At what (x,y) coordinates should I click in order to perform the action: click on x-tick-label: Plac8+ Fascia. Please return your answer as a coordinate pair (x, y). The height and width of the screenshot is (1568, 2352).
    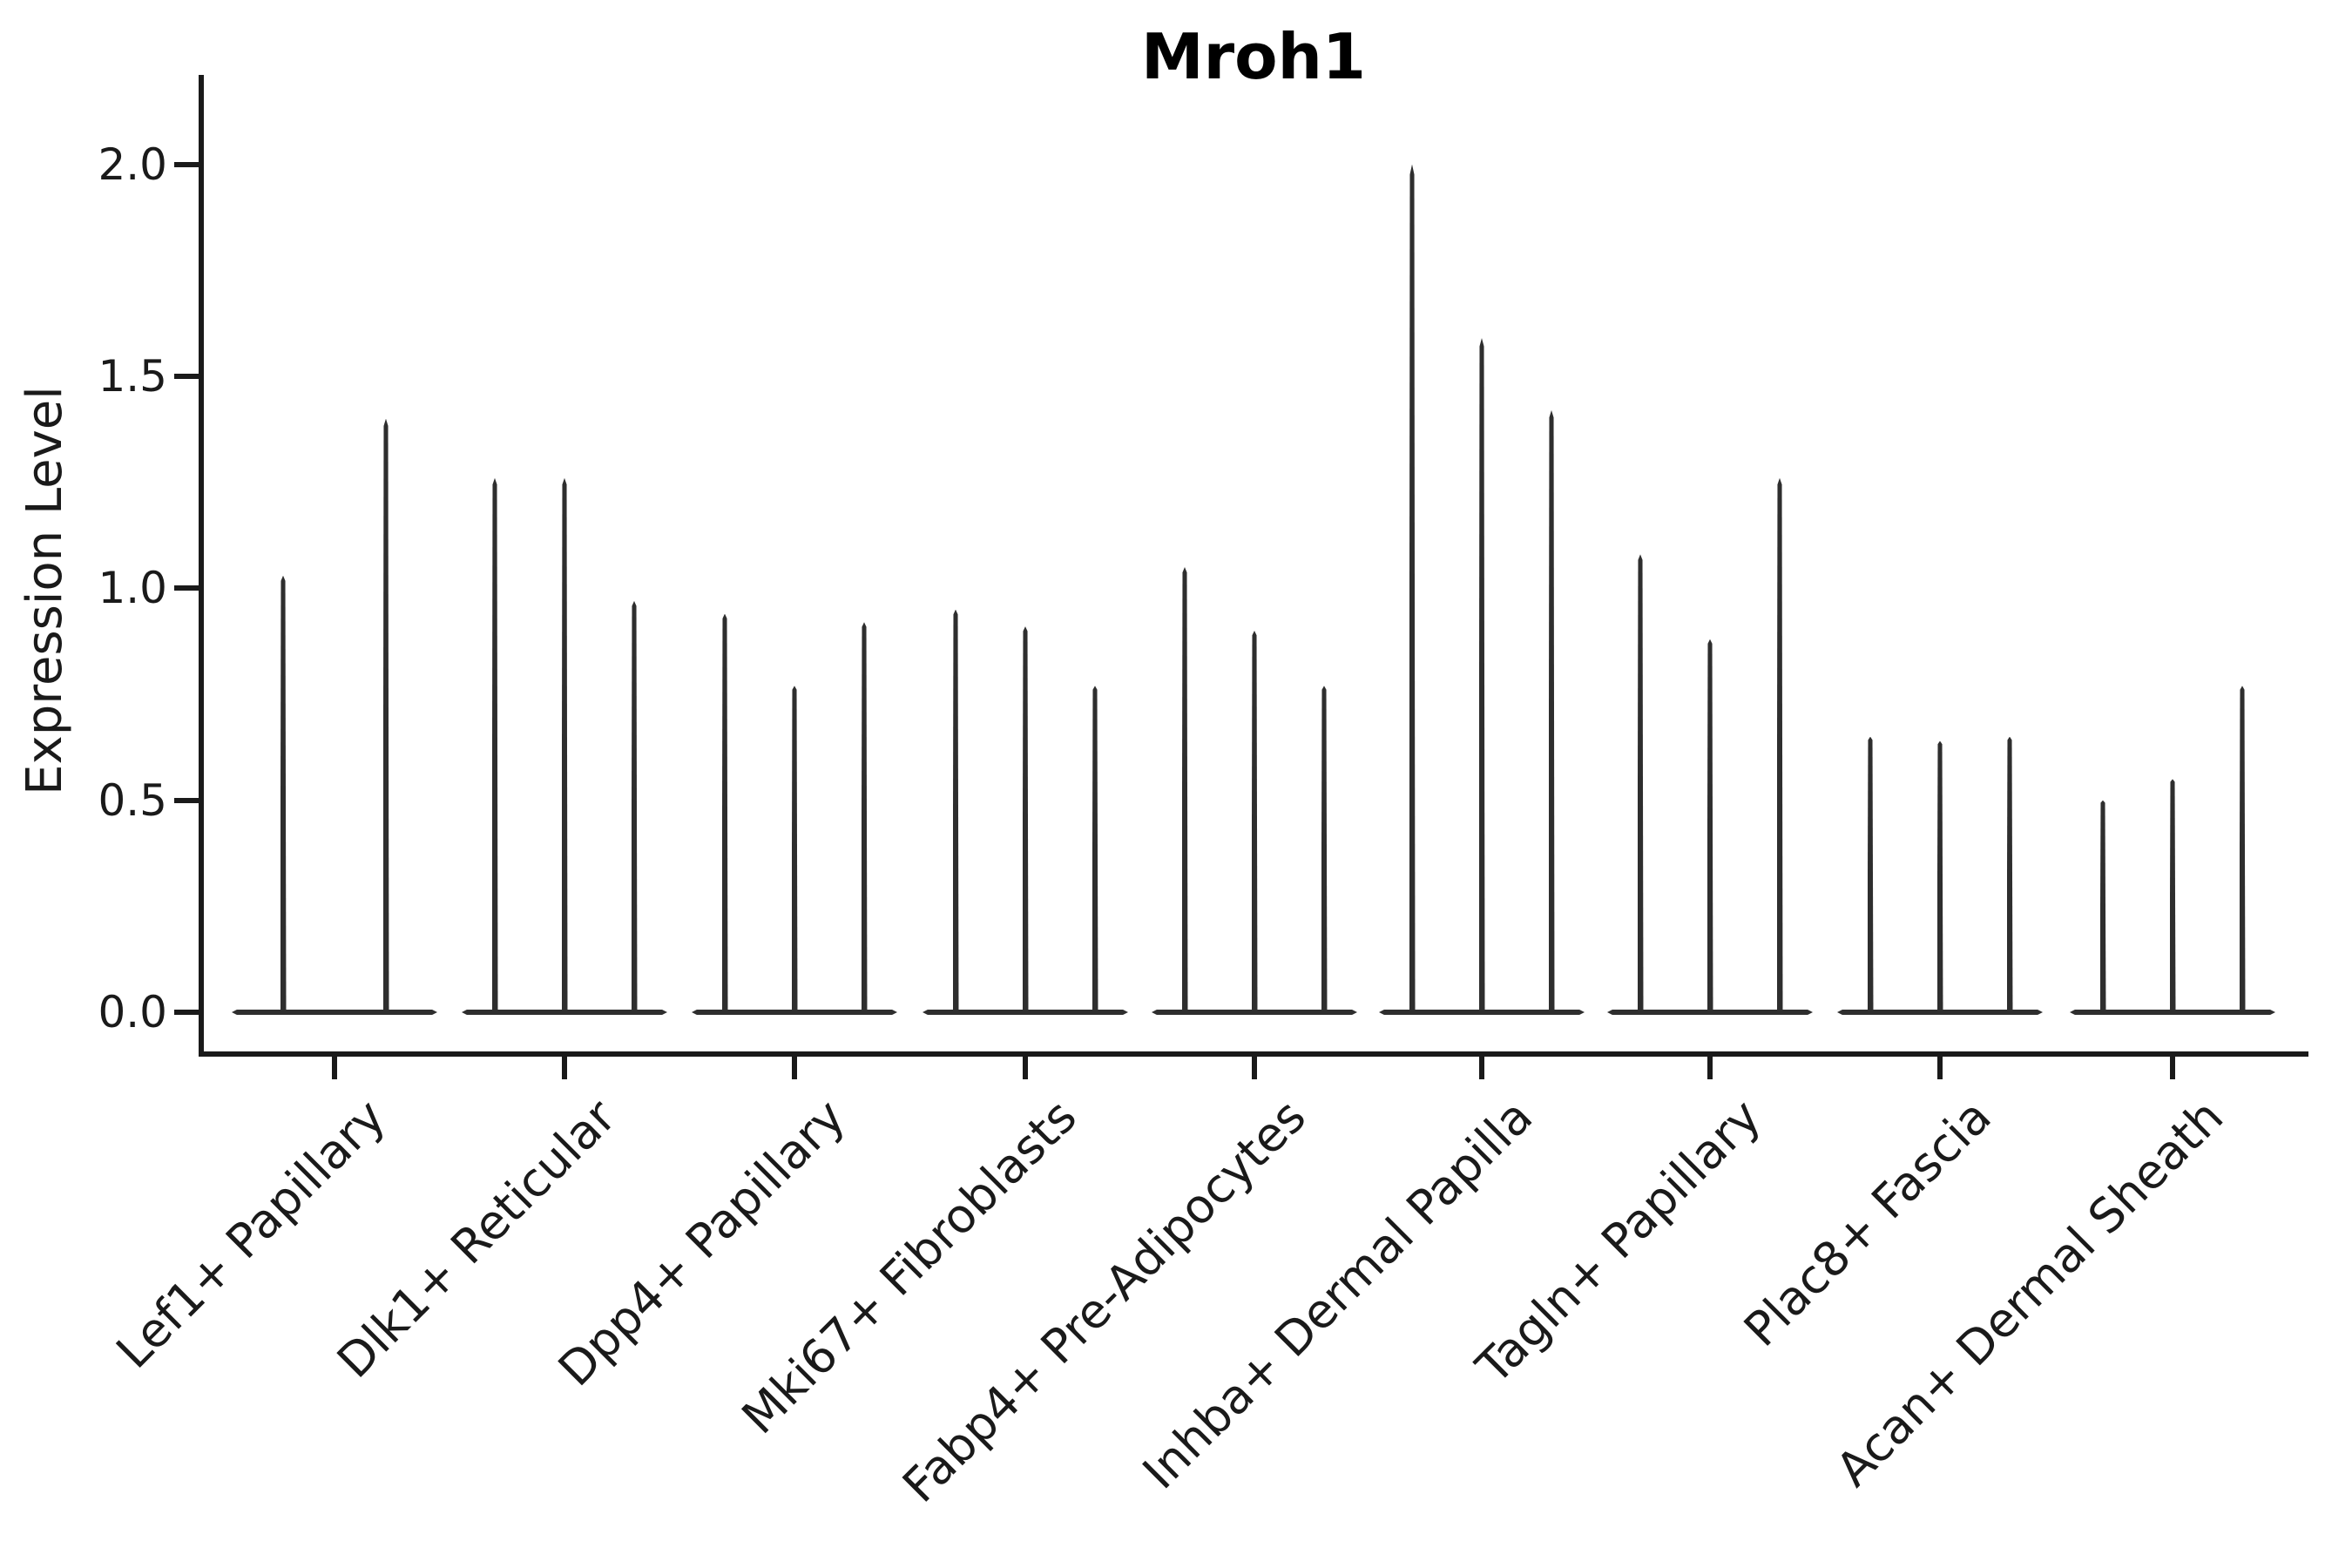
    Looking at the image, I should click on (1867, 1223).